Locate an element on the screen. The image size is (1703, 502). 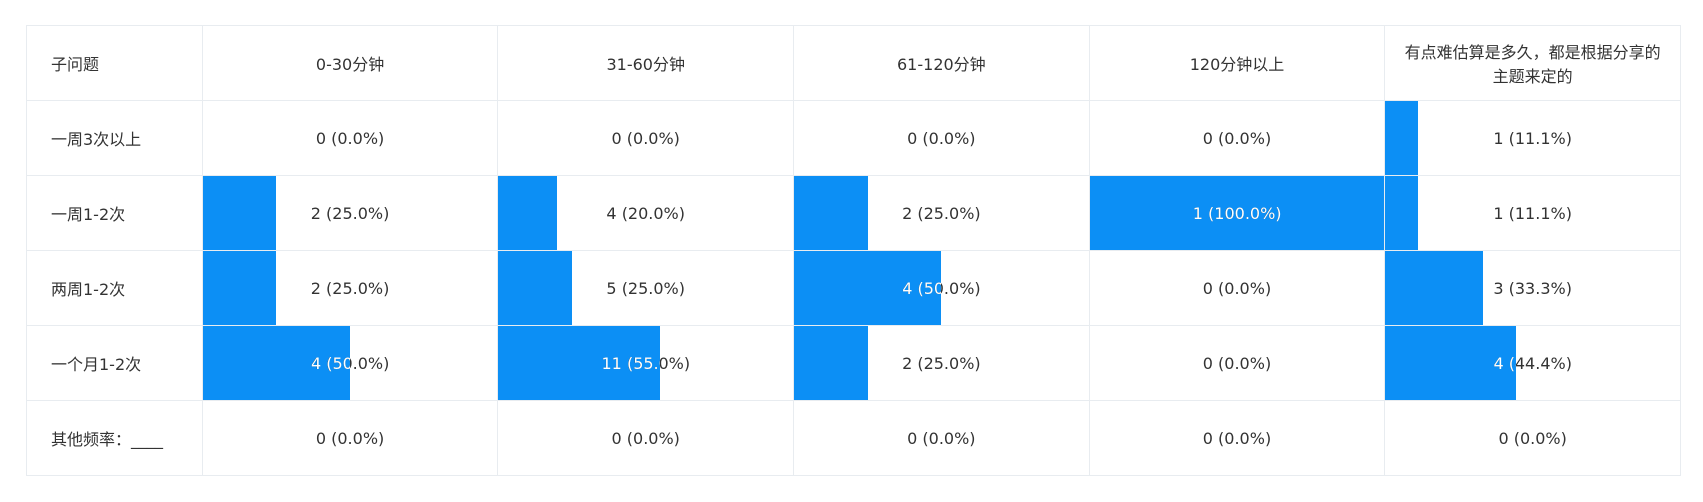
data-cell: 4 (50.0%)4 (50.0%) is located at coordinates (350, 363).